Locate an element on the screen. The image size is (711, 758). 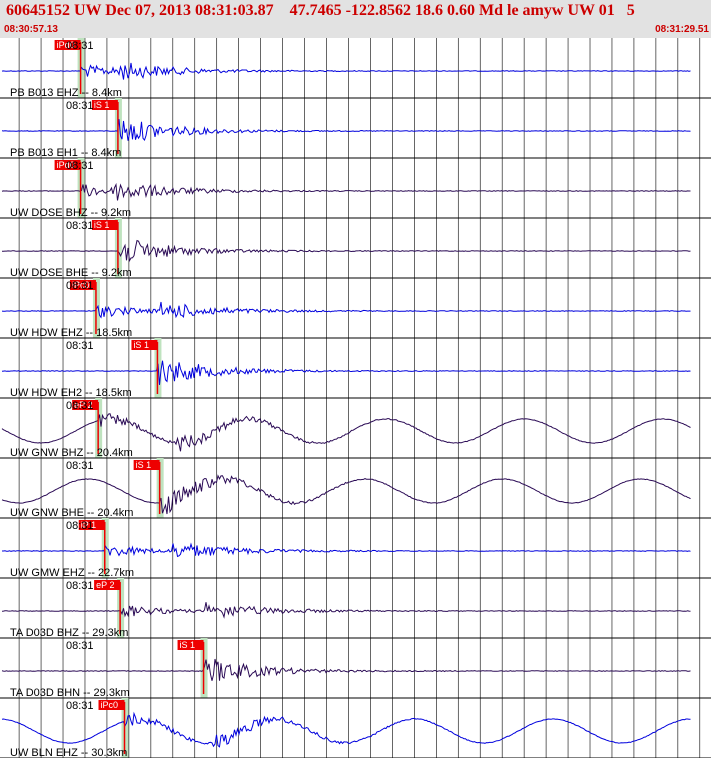
station-label: UW DOSE BHZ -- 9.2km is located at coordinates (70, 213).